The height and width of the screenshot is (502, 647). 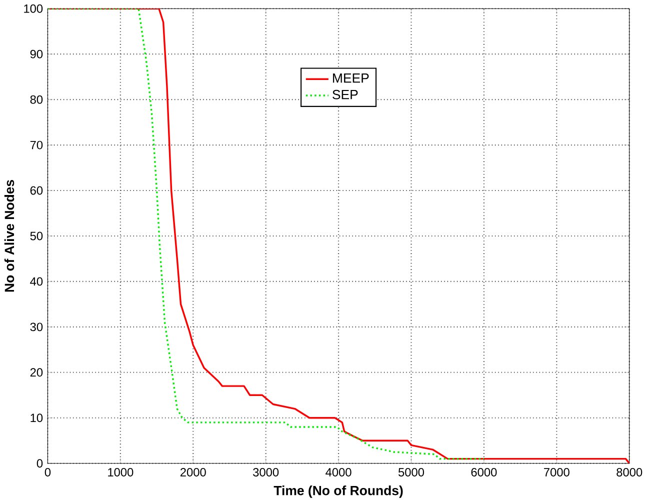 What do you see at coordinates (338, 491) in the screenshot?
I see `x-axis-title: Time (No of Rounds)` at bounding box center [338, 491].